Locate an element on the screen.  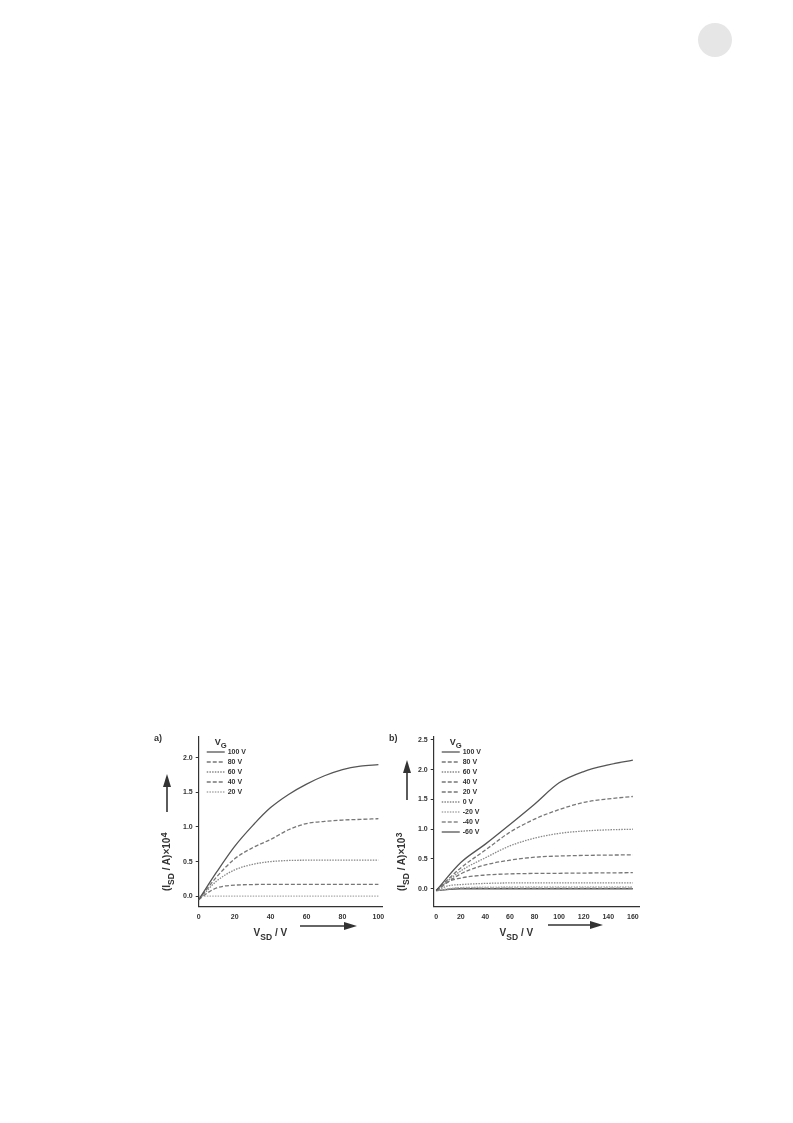
y-axis-title: (ISD / A)×104 is located at coordinates (167, 862).